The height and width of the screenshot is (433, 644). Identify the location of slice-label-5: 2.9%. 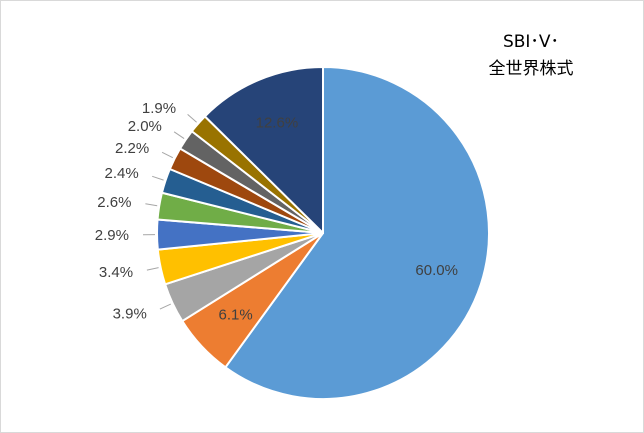
(112, 235).